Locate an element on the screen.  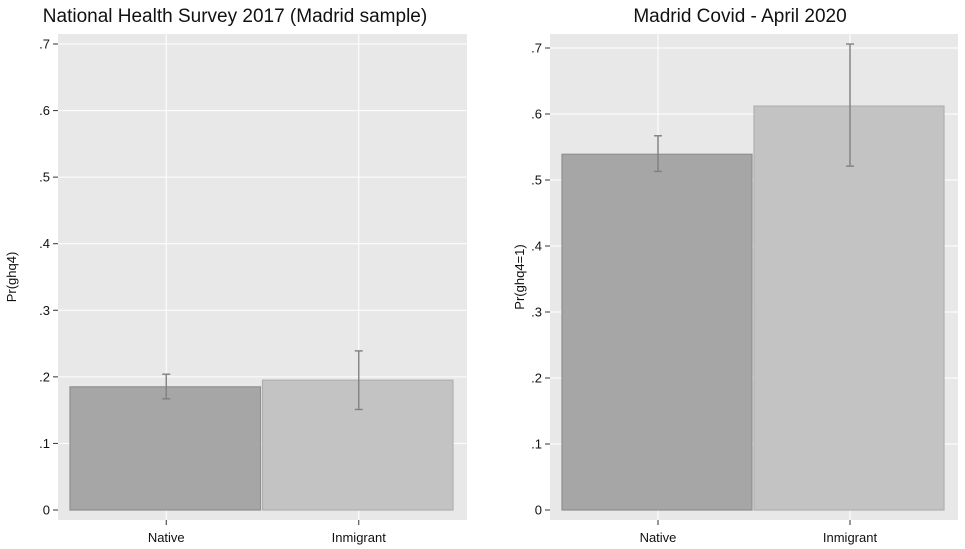
y-axis-label: Pr(ghq4) is located at coordinates (11, 277).